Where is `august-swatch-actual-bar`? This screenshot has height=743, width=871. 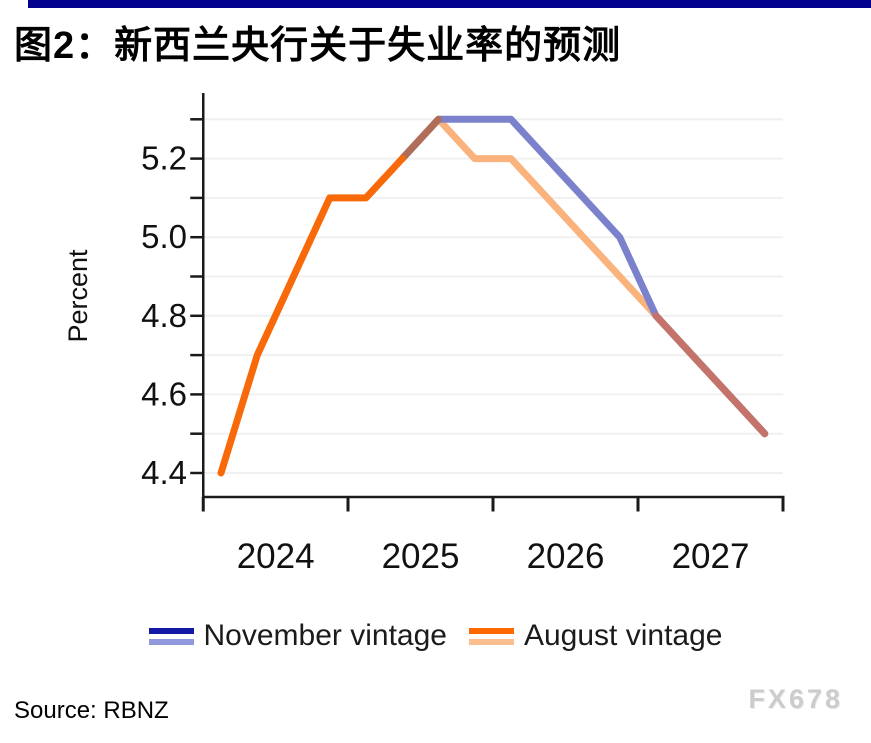 august-swatch-actual-bar is located at coordinates (491, 630).